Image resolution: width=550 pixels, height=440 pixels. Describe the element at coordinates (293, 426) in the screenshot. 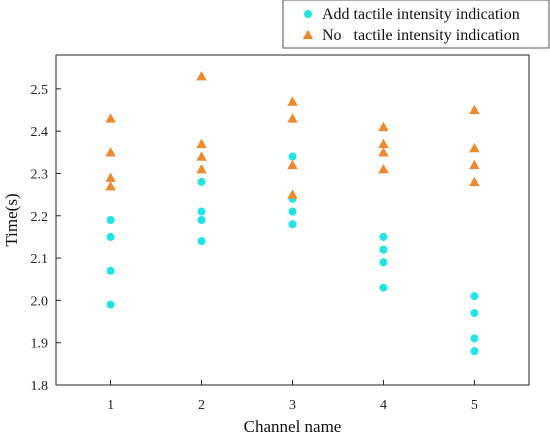

I see `x-axis-title: Channel name` at that location.